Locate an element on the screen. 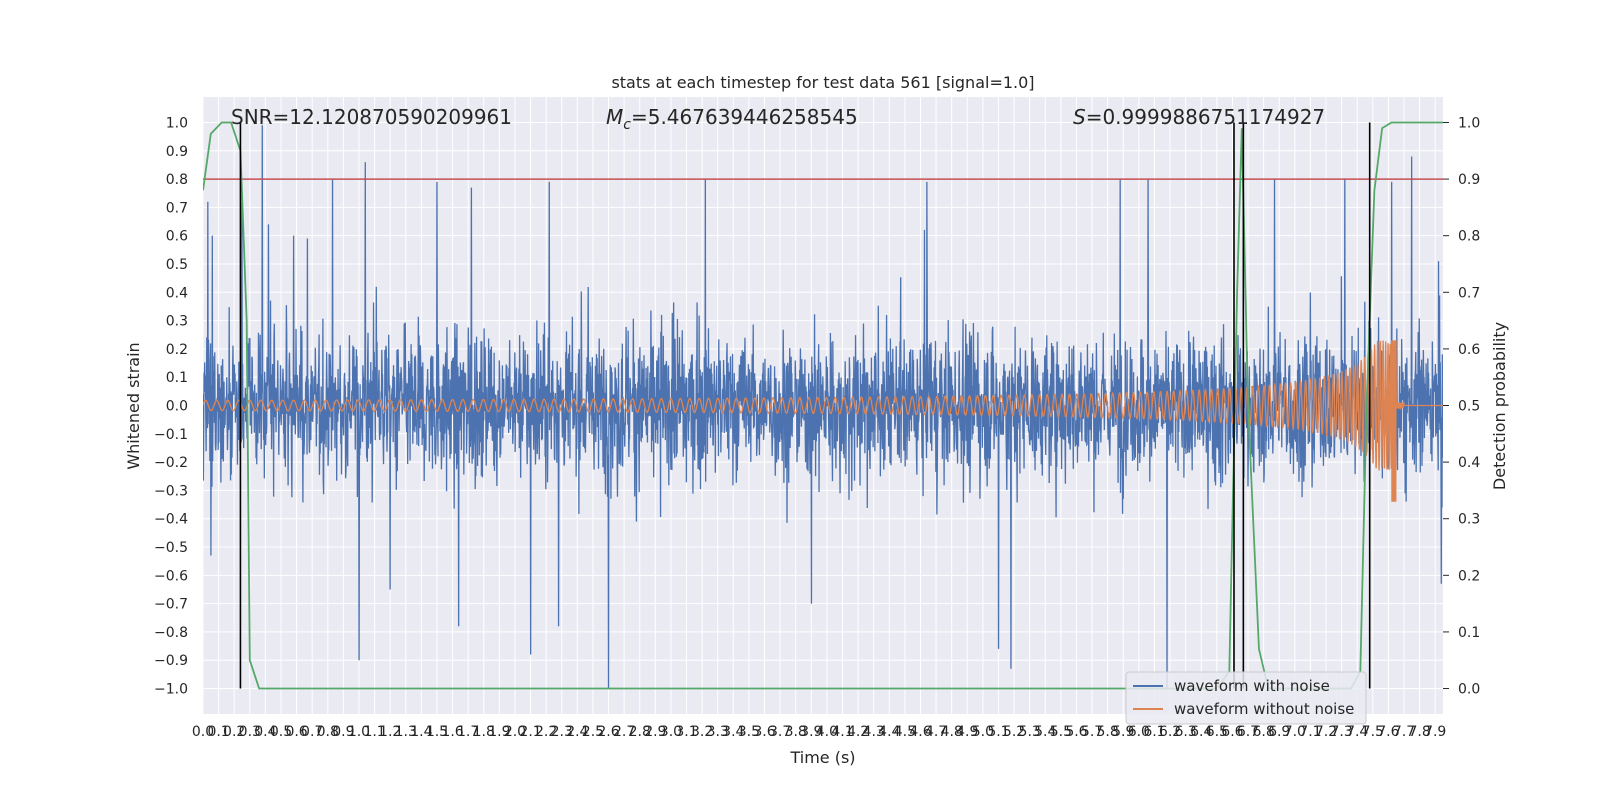 This screenshot has width=1600, height=800. x-tick-label: 0.7 is located at coordinates (312, 732).